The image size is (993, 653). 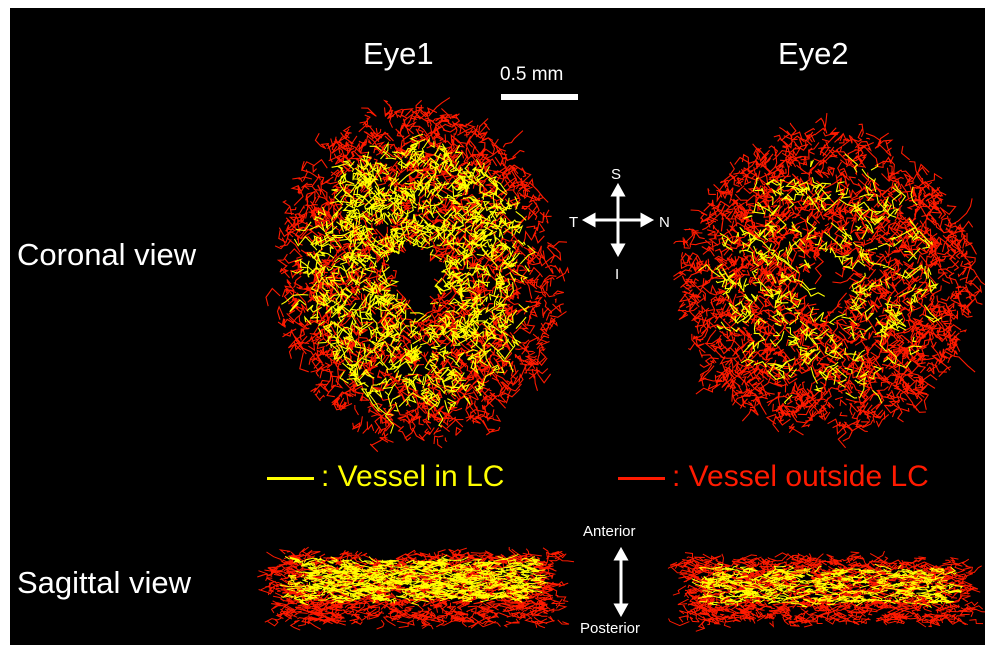 I want to click on arrow-inferior-icon, so click(x=618, y=239).